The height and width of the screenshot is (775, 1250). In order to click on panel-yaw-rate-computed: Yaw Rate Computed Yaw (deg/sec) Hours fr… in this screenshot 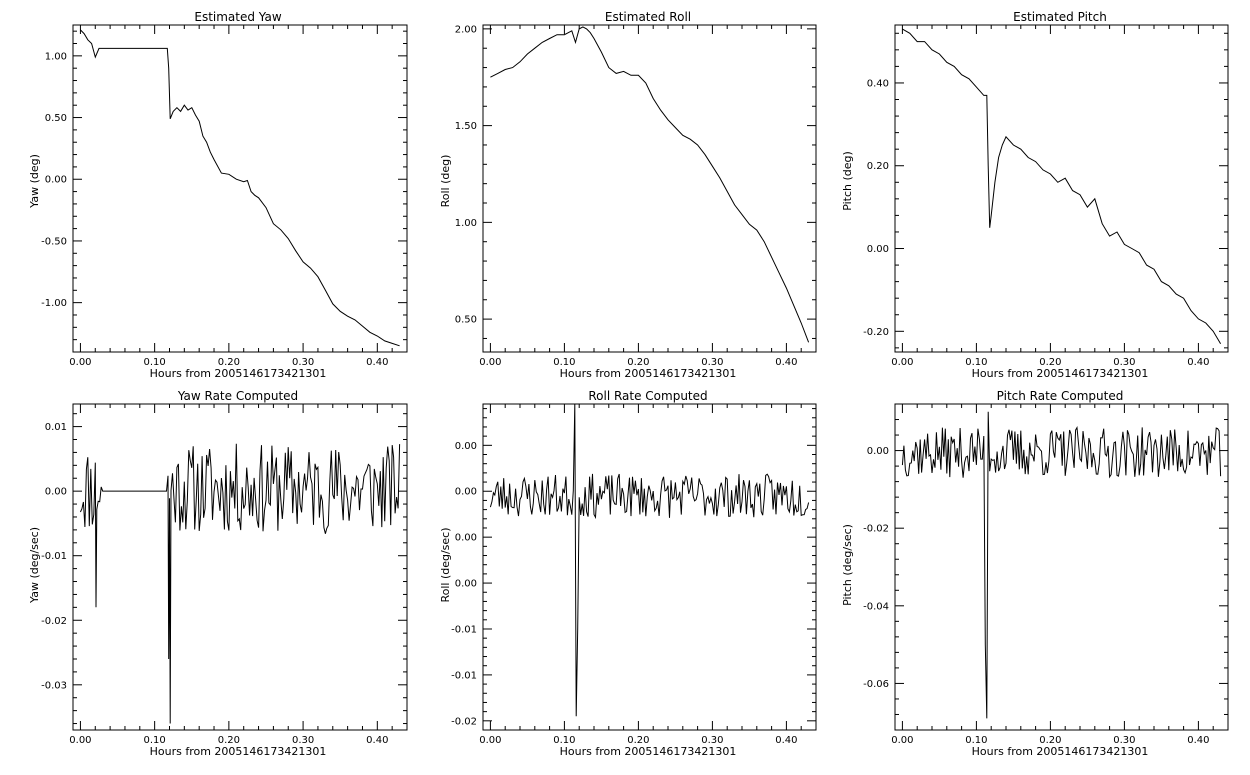, I will do `click(218, 573)`.